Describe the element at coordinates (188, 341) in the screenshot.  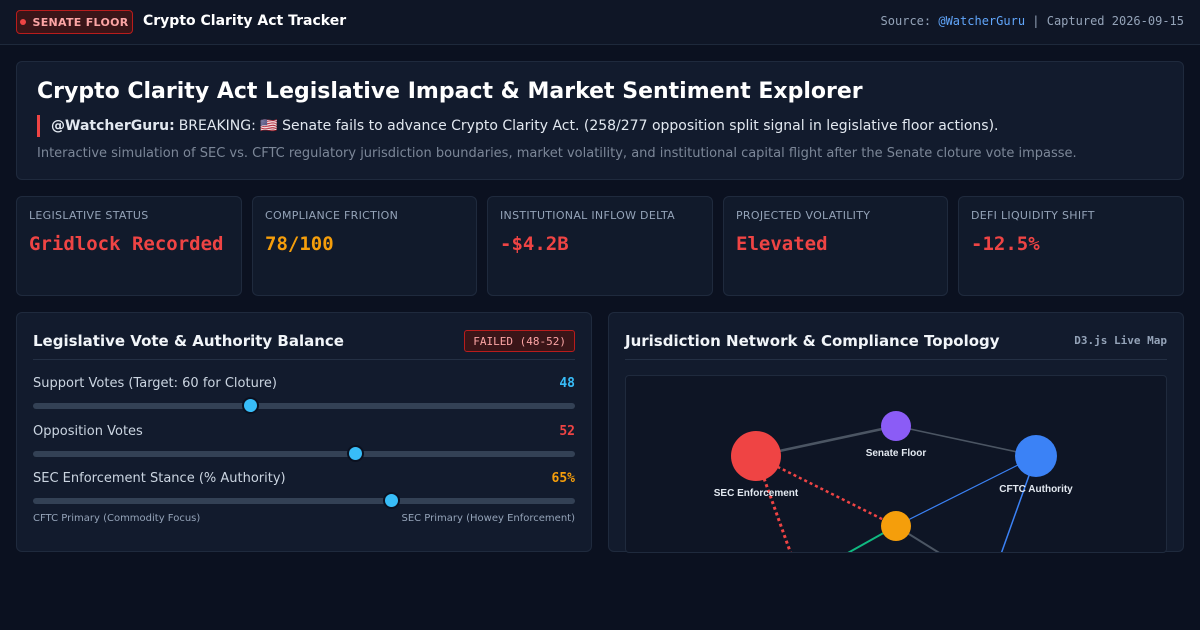
I see `vote-panel-title: Legislative Vote & Authority Balance` at that location.